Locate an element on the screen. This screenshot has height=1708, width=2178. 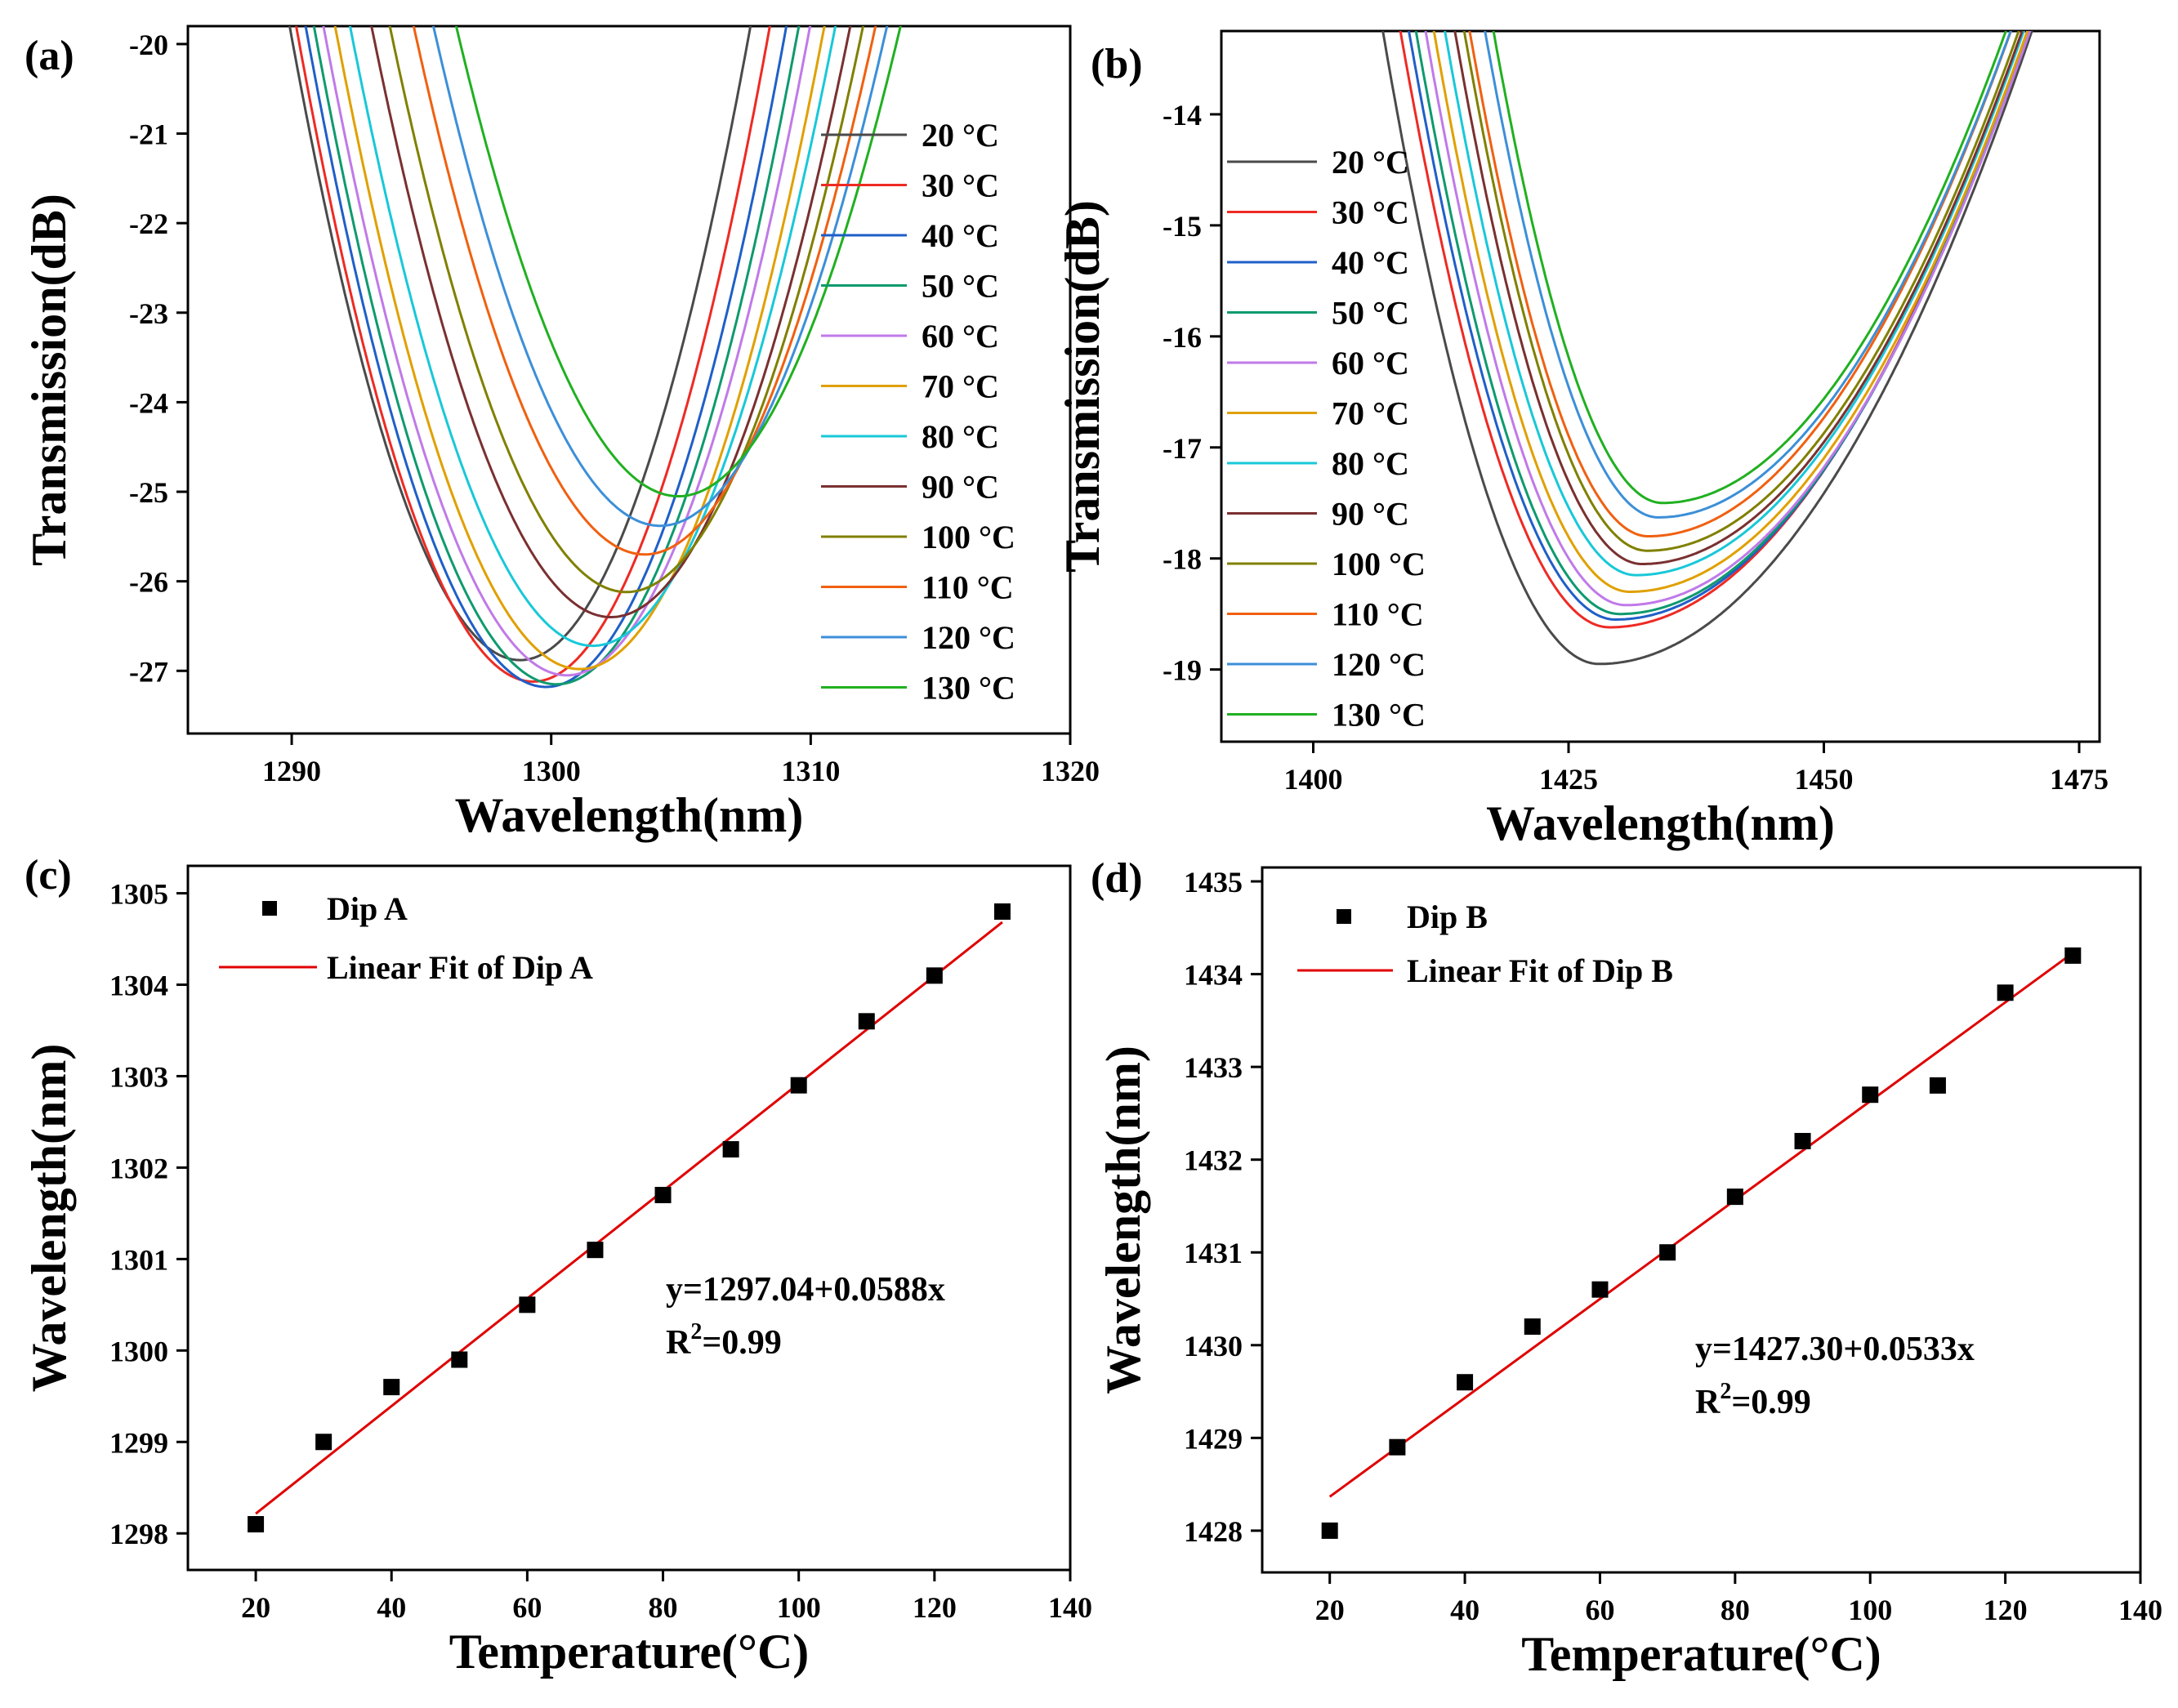
y-tick-label: -25 is located at coordinates (148, 493).